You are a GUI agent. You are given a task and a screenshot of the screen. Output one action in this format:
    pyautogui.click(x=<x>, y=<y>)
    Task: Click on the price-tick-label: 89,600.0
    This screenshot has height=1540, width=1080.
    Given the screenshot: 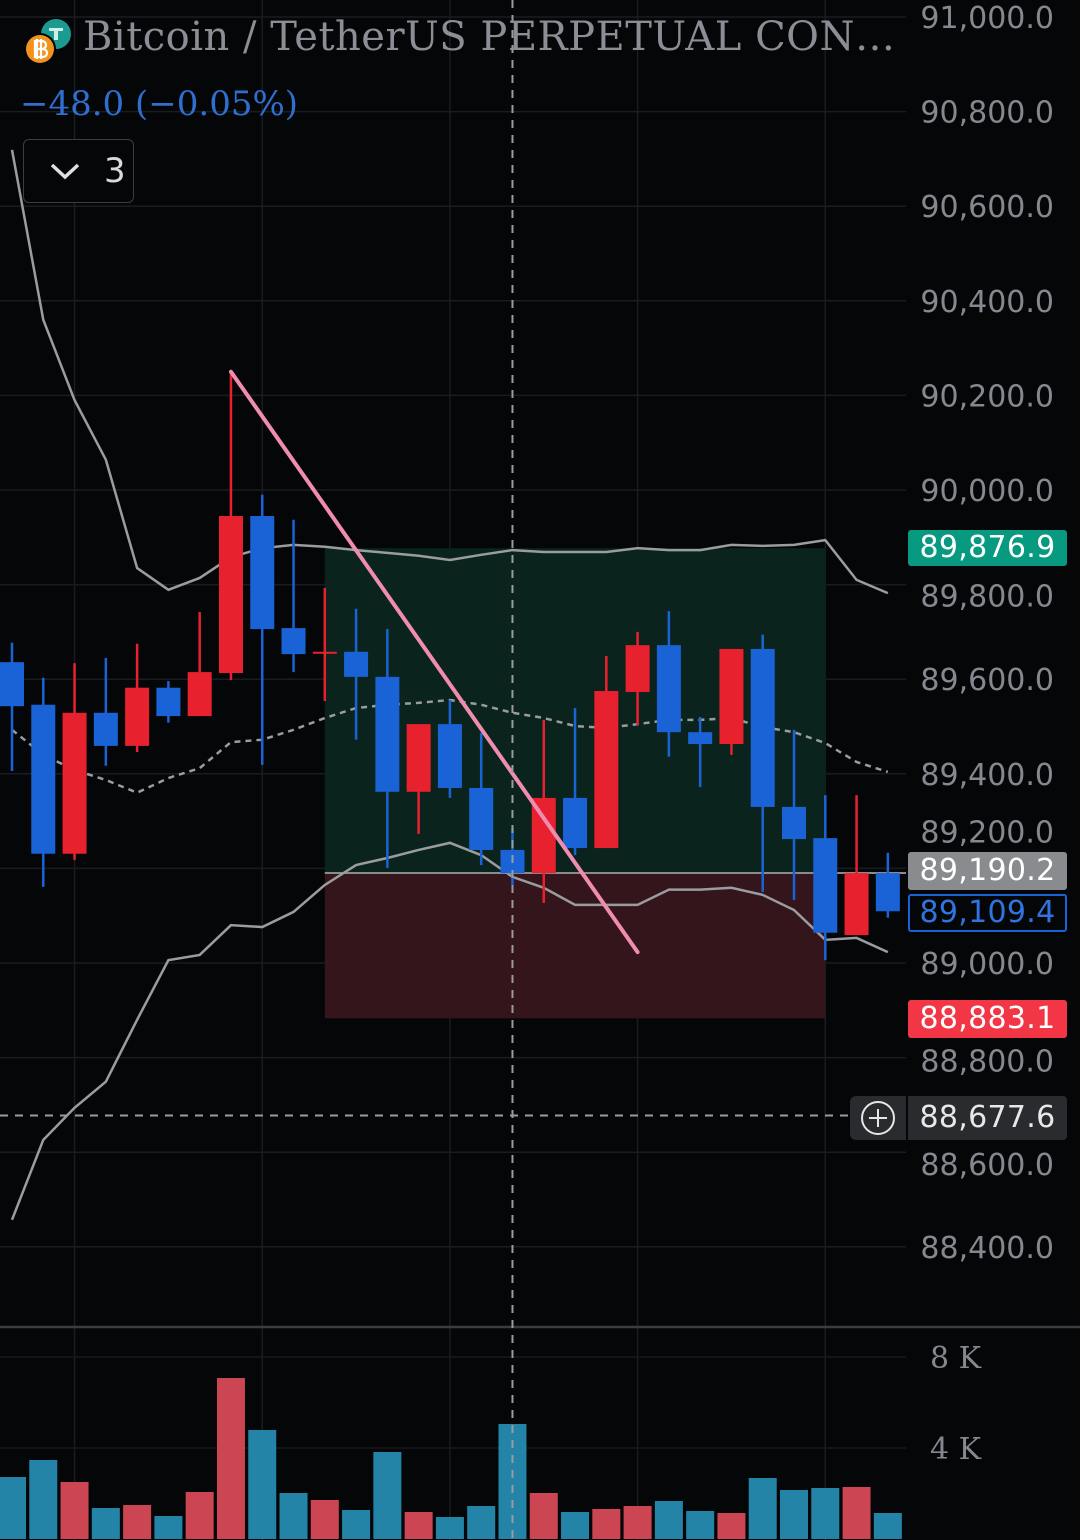 What is the action you would take?
    pyautogui.click(x=987, y=680)
    